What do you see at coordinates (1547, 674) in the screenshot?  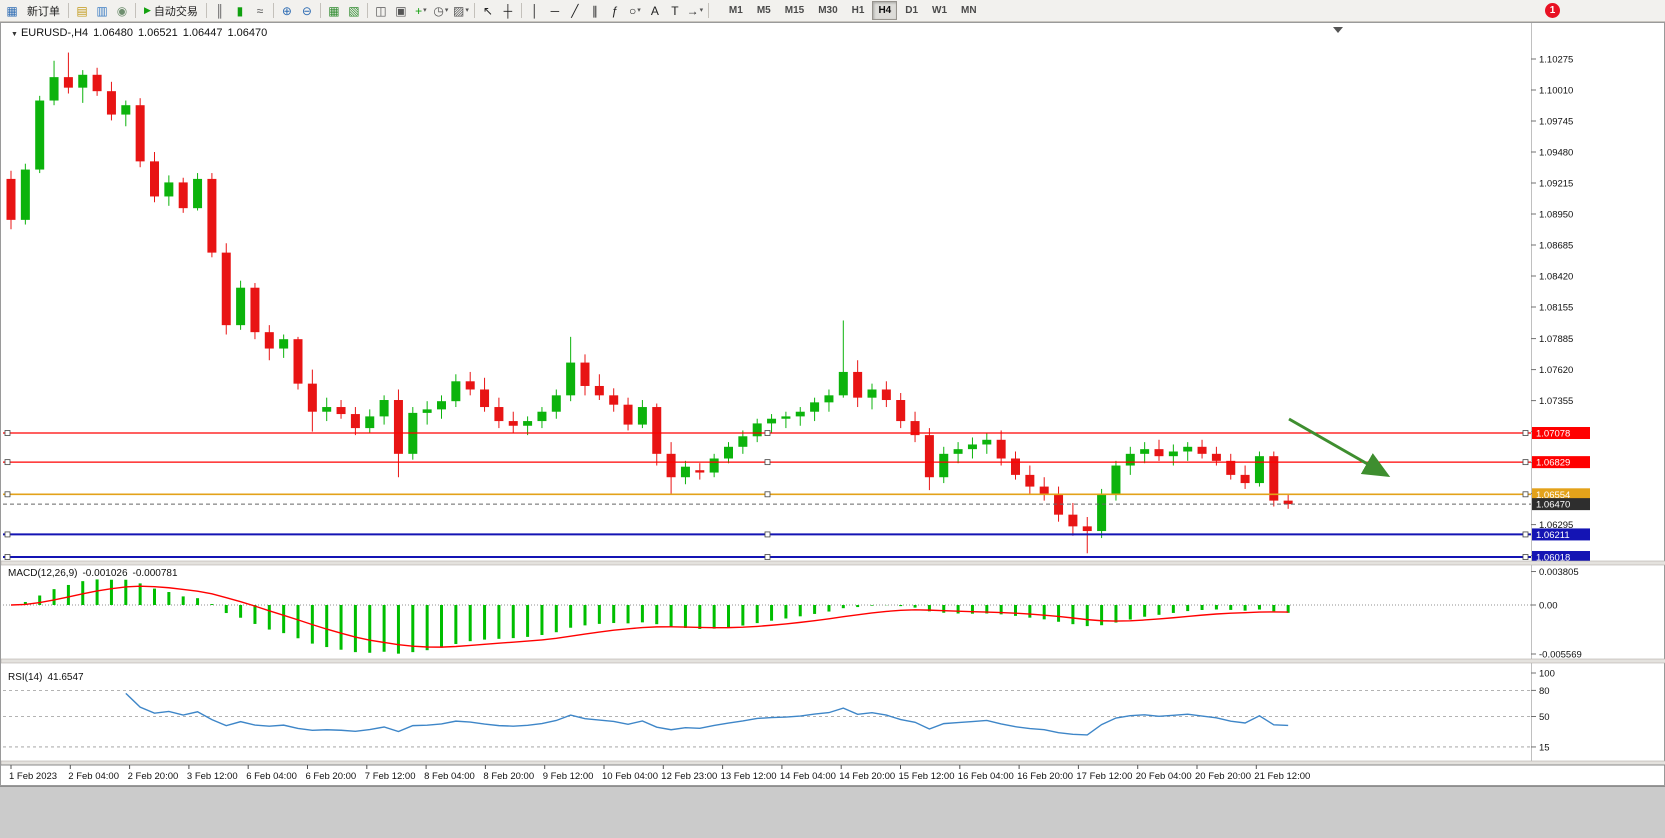 I see `svg-text: 100` at bounding box center [1547, 674].